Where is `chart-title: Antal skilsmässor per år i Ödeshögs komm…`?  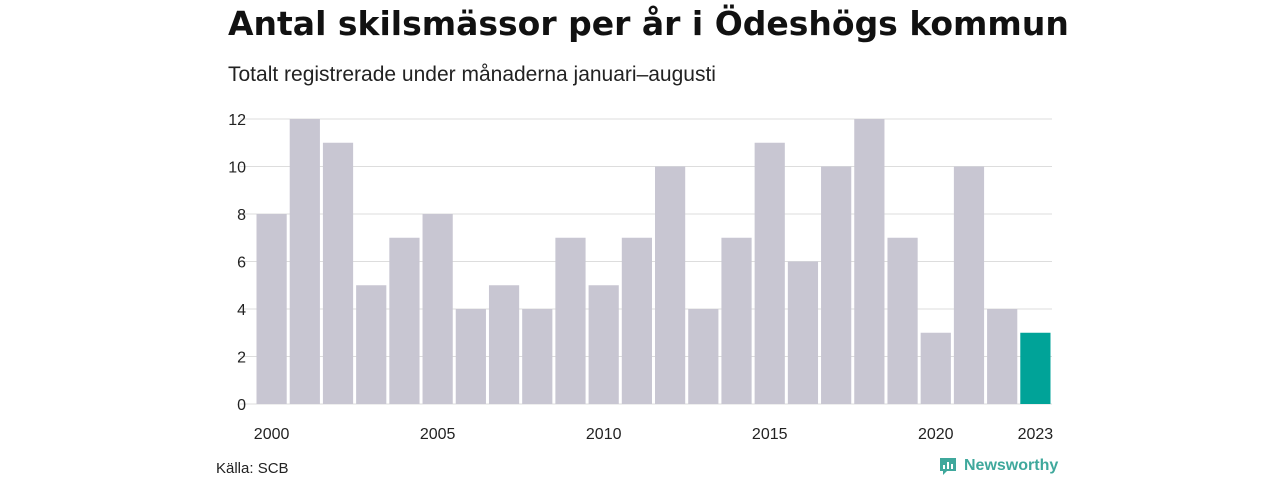
chart-title: Antal skilsmässor per år i Ödeshögs komm… is located at coordinates (648, 23).